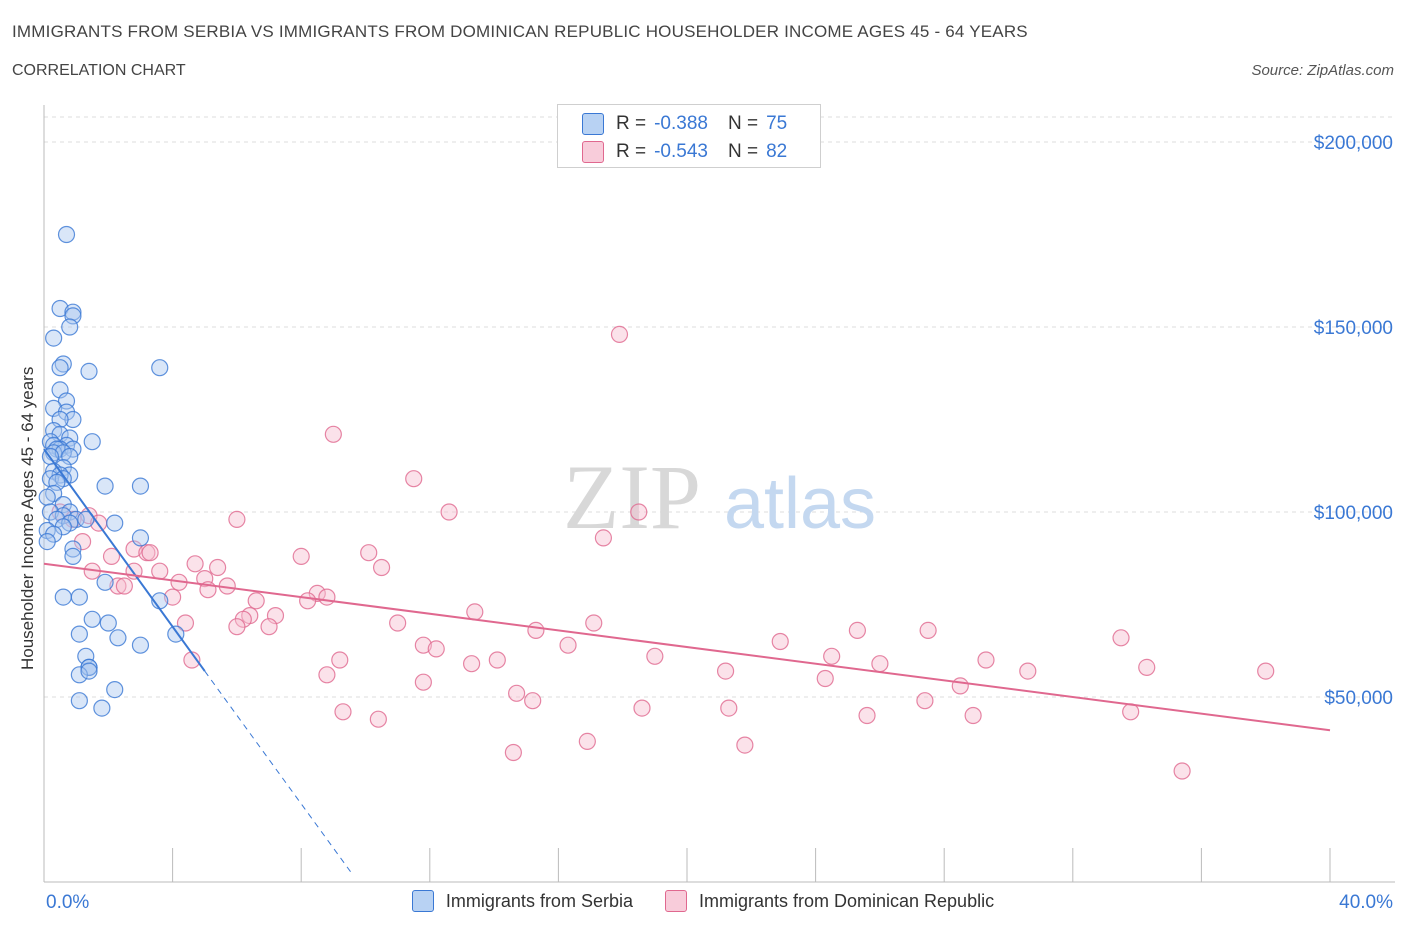 This screenshot has height=930, width=1406. Describe the element at coordinates (777, 151) in the screenshot. I see `legend-n-value: 82` at that location.